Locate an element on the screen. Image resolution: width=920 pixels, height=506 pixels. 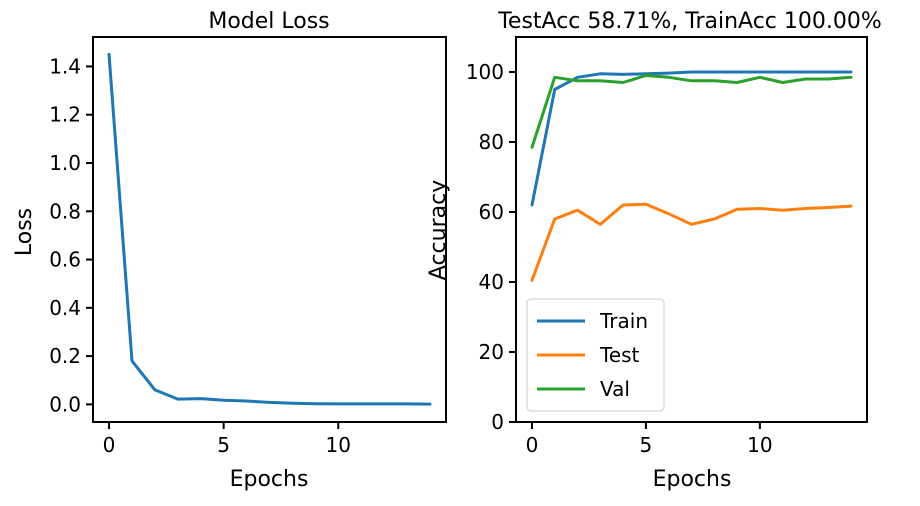
loss-y-axis-label: Loss is located at coordinates (24, 232).